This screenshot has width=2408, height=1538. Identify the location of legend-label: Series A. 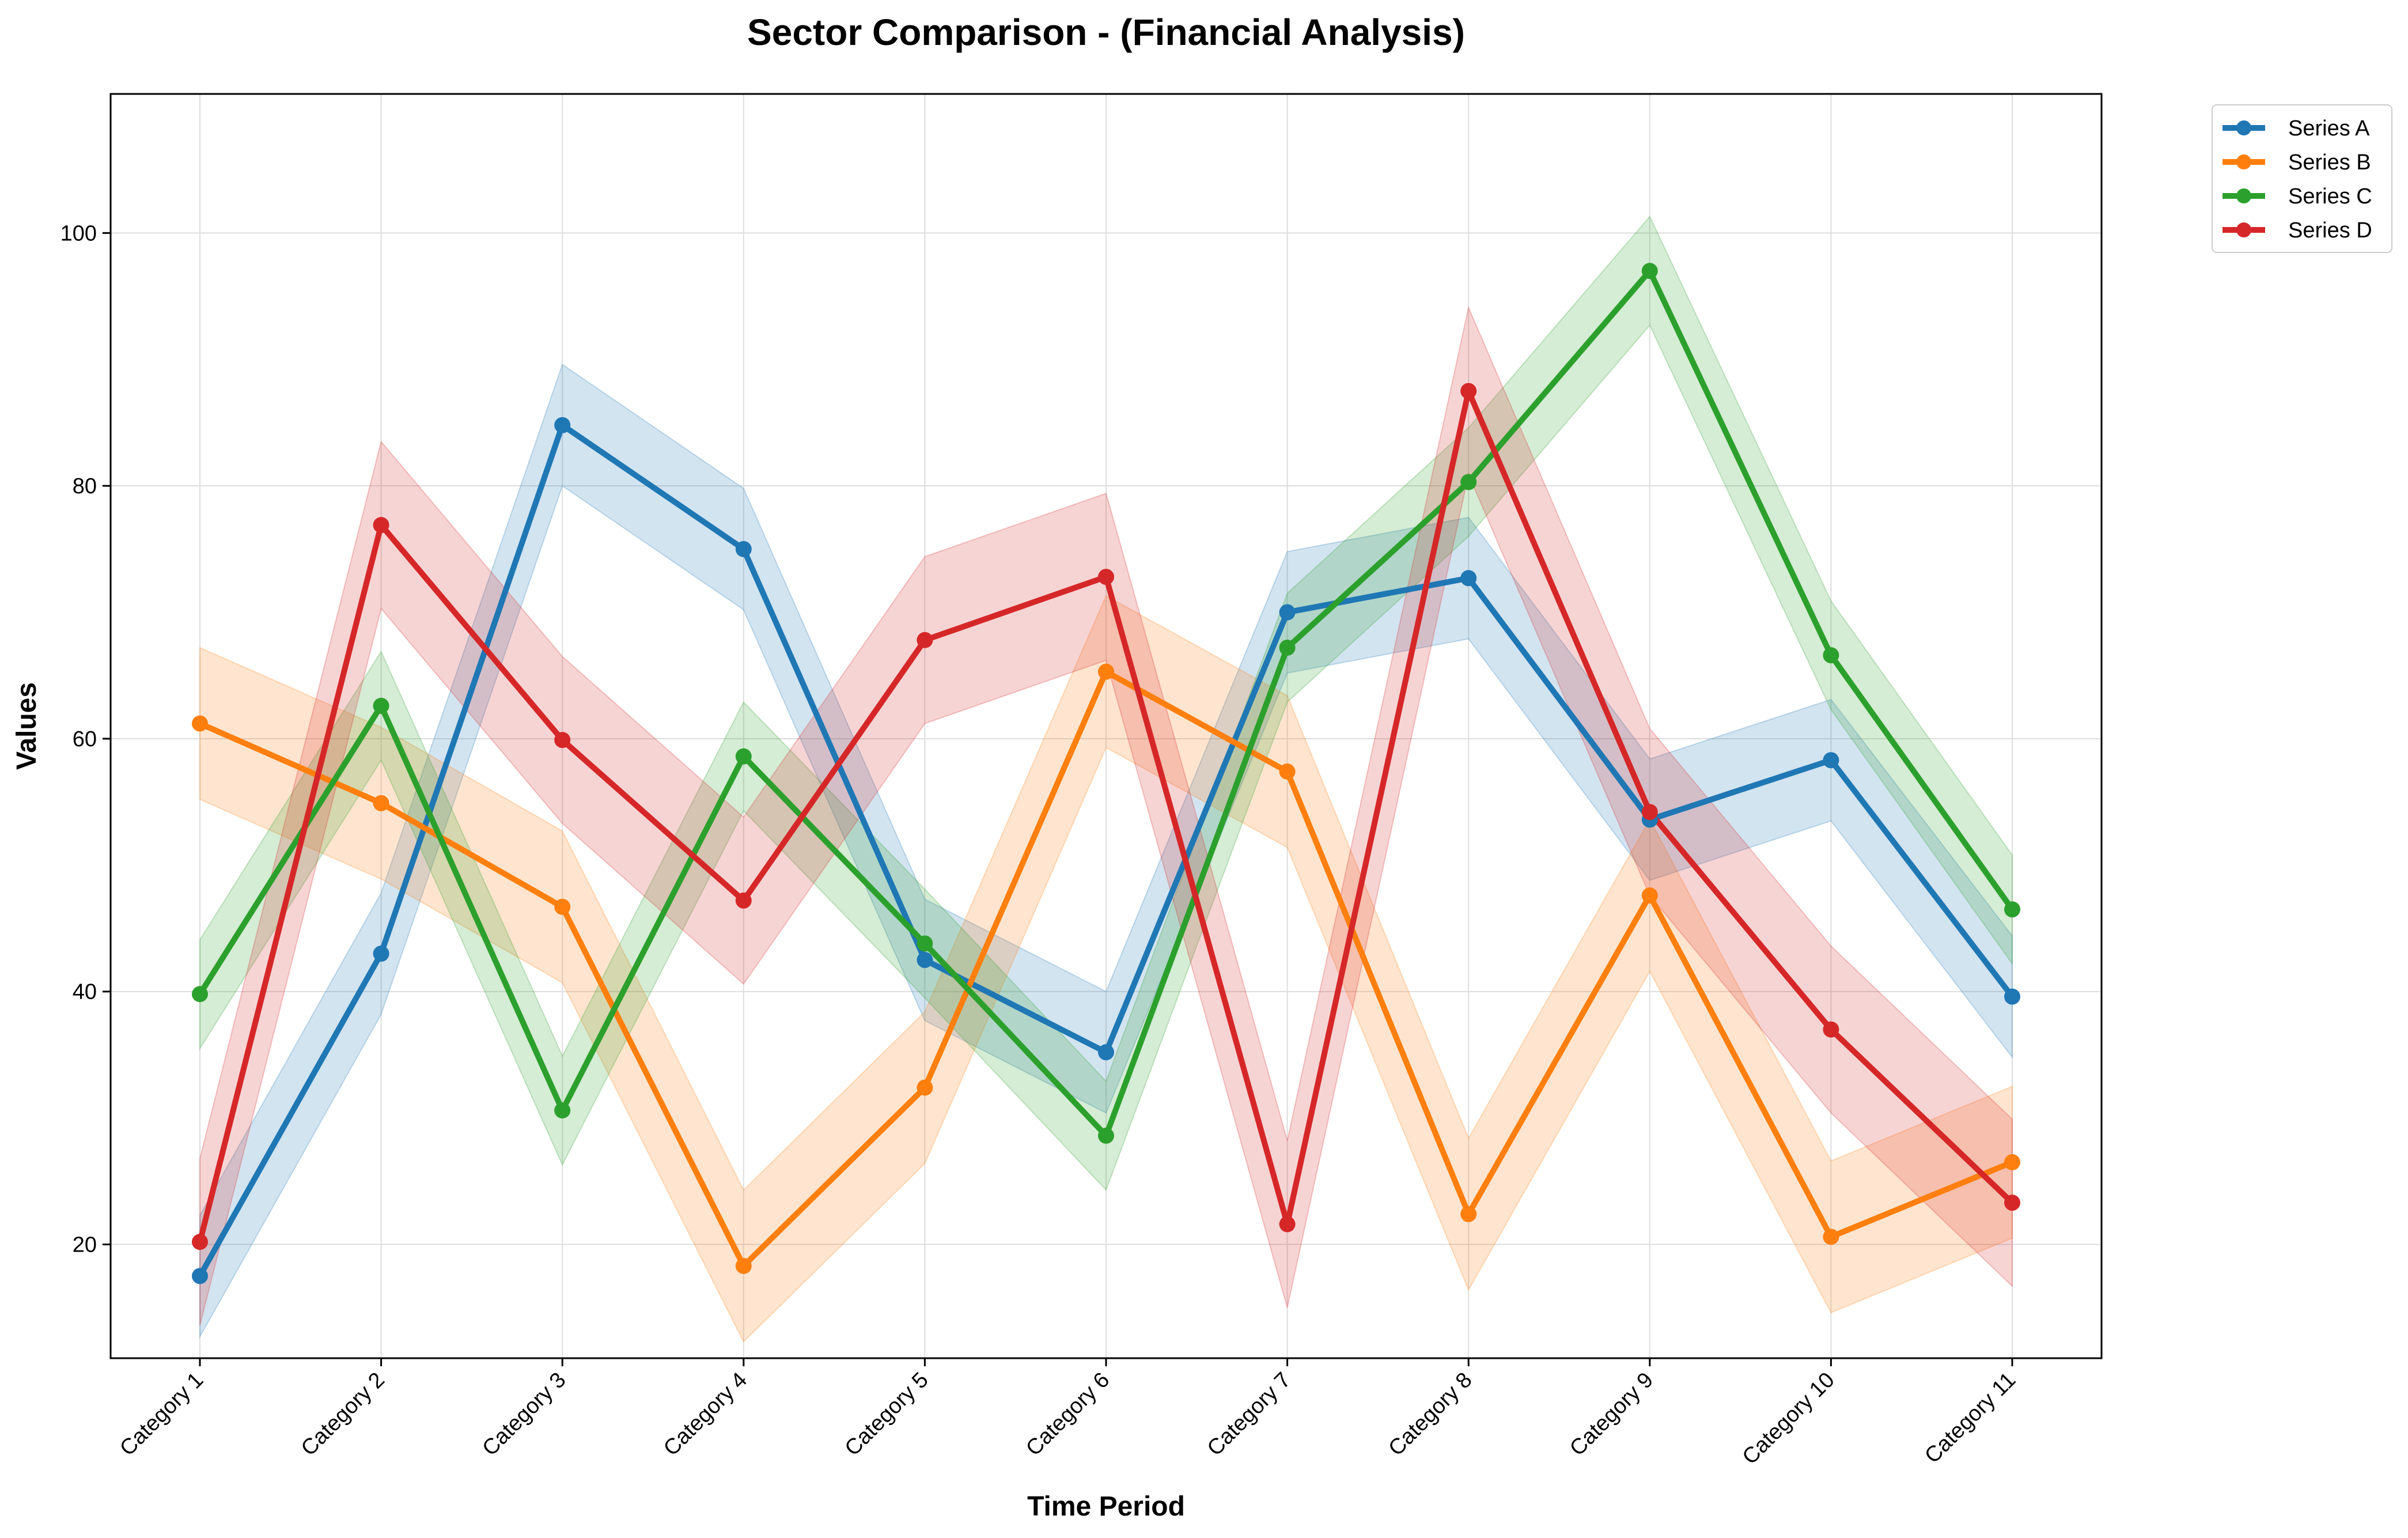
(2329, 128).